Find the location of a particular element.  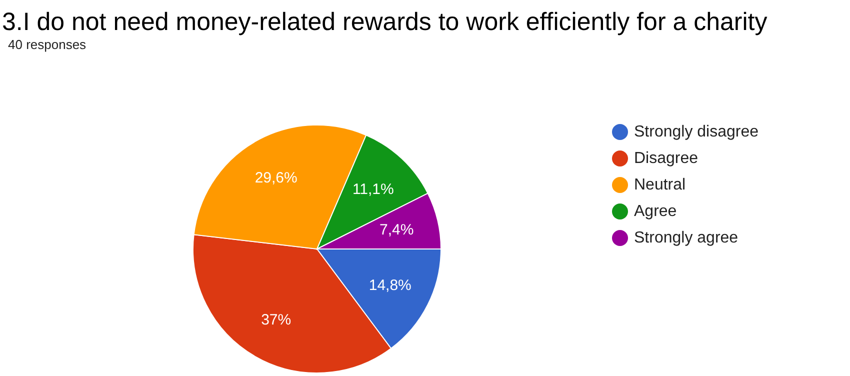

legend-label: Neutral is located at coordinates (660, 185).